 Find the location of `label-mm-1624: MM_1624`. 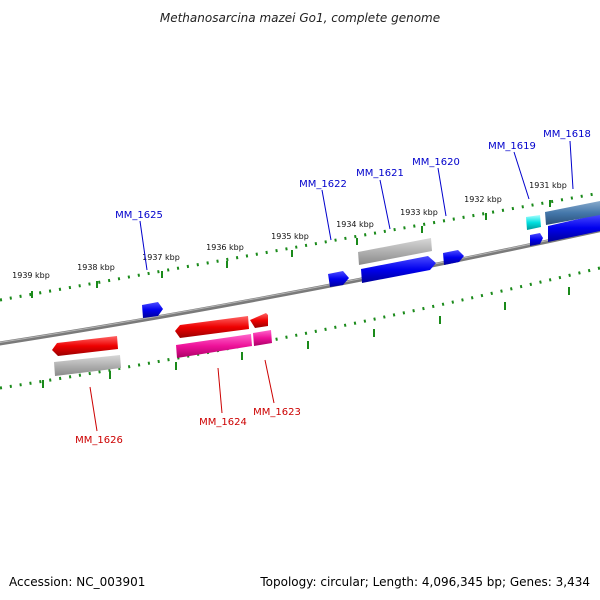

label-mm-1624: MM_1624 is located at coordinates (223, 422).